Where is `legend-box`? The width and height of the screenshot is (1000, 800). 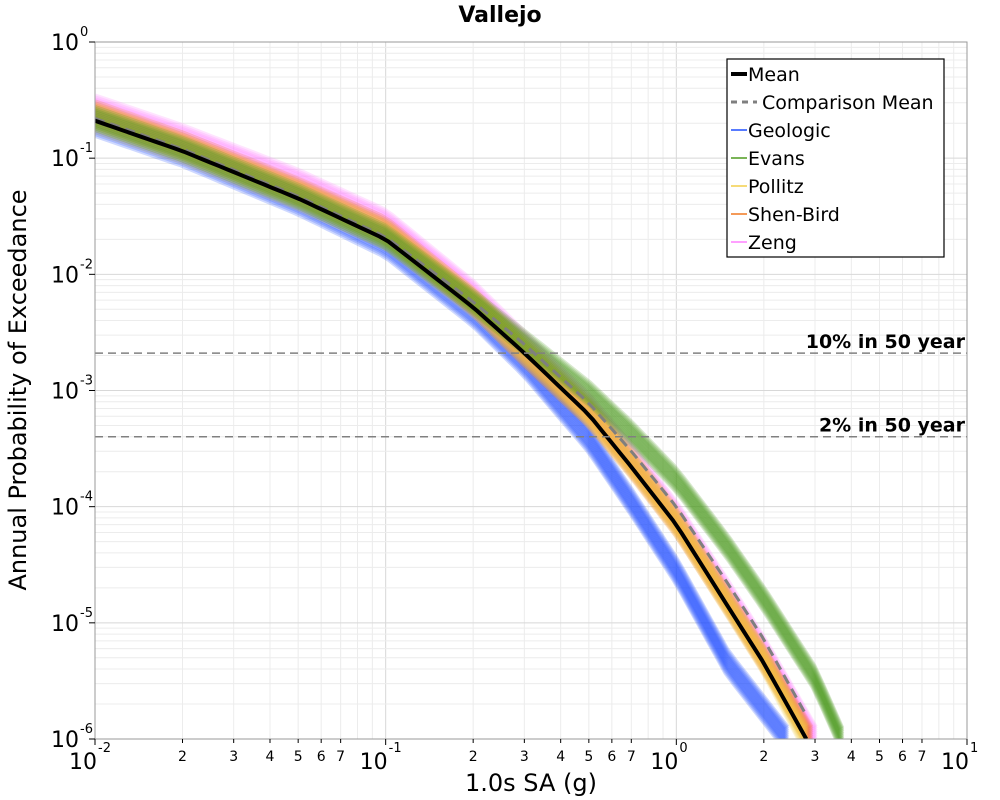
legend-box is located at coordinates (835, 158).